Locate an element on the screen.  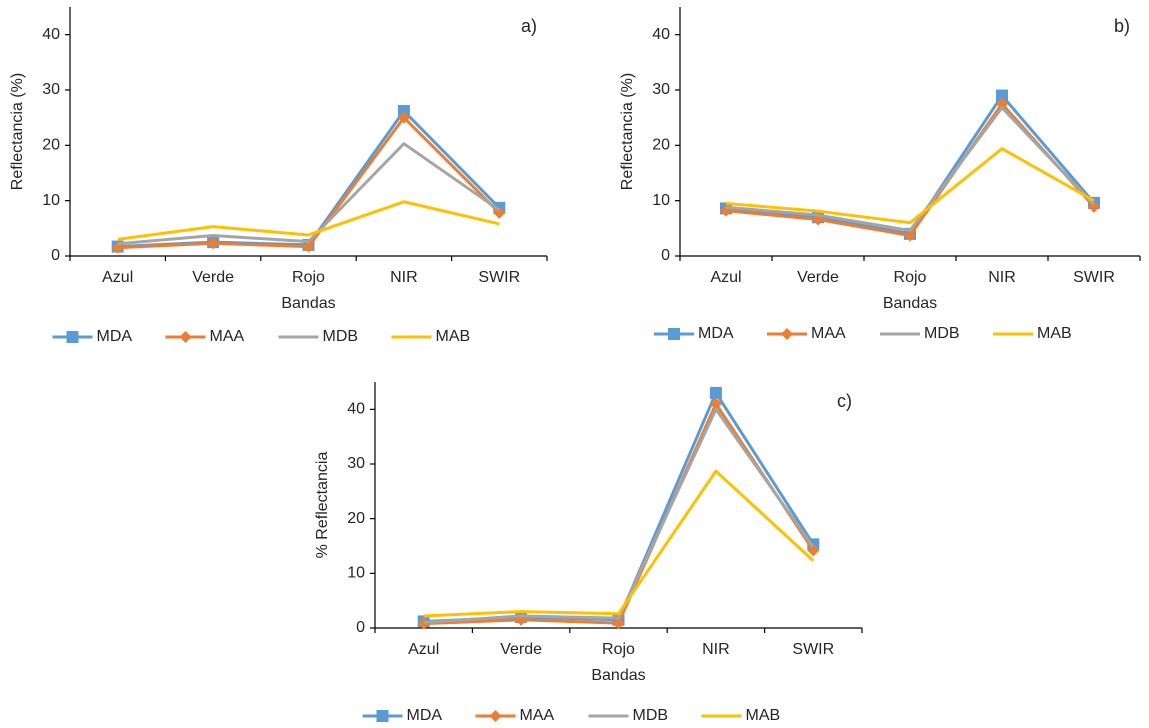
panel-label: b) is located at coordinates (1122, 26).